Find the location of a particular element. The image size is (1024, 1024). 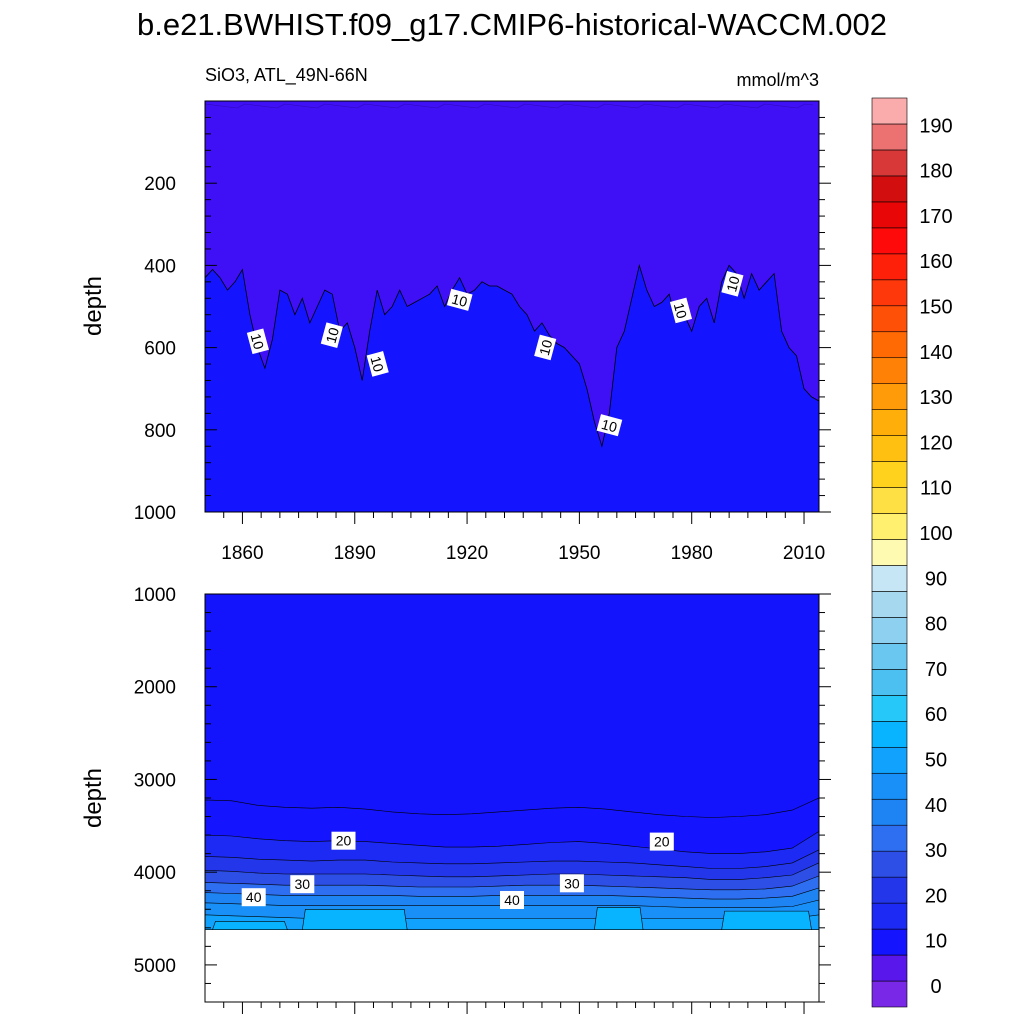

colorbar-tick-label: 130 is located at coordinates (935, 398).